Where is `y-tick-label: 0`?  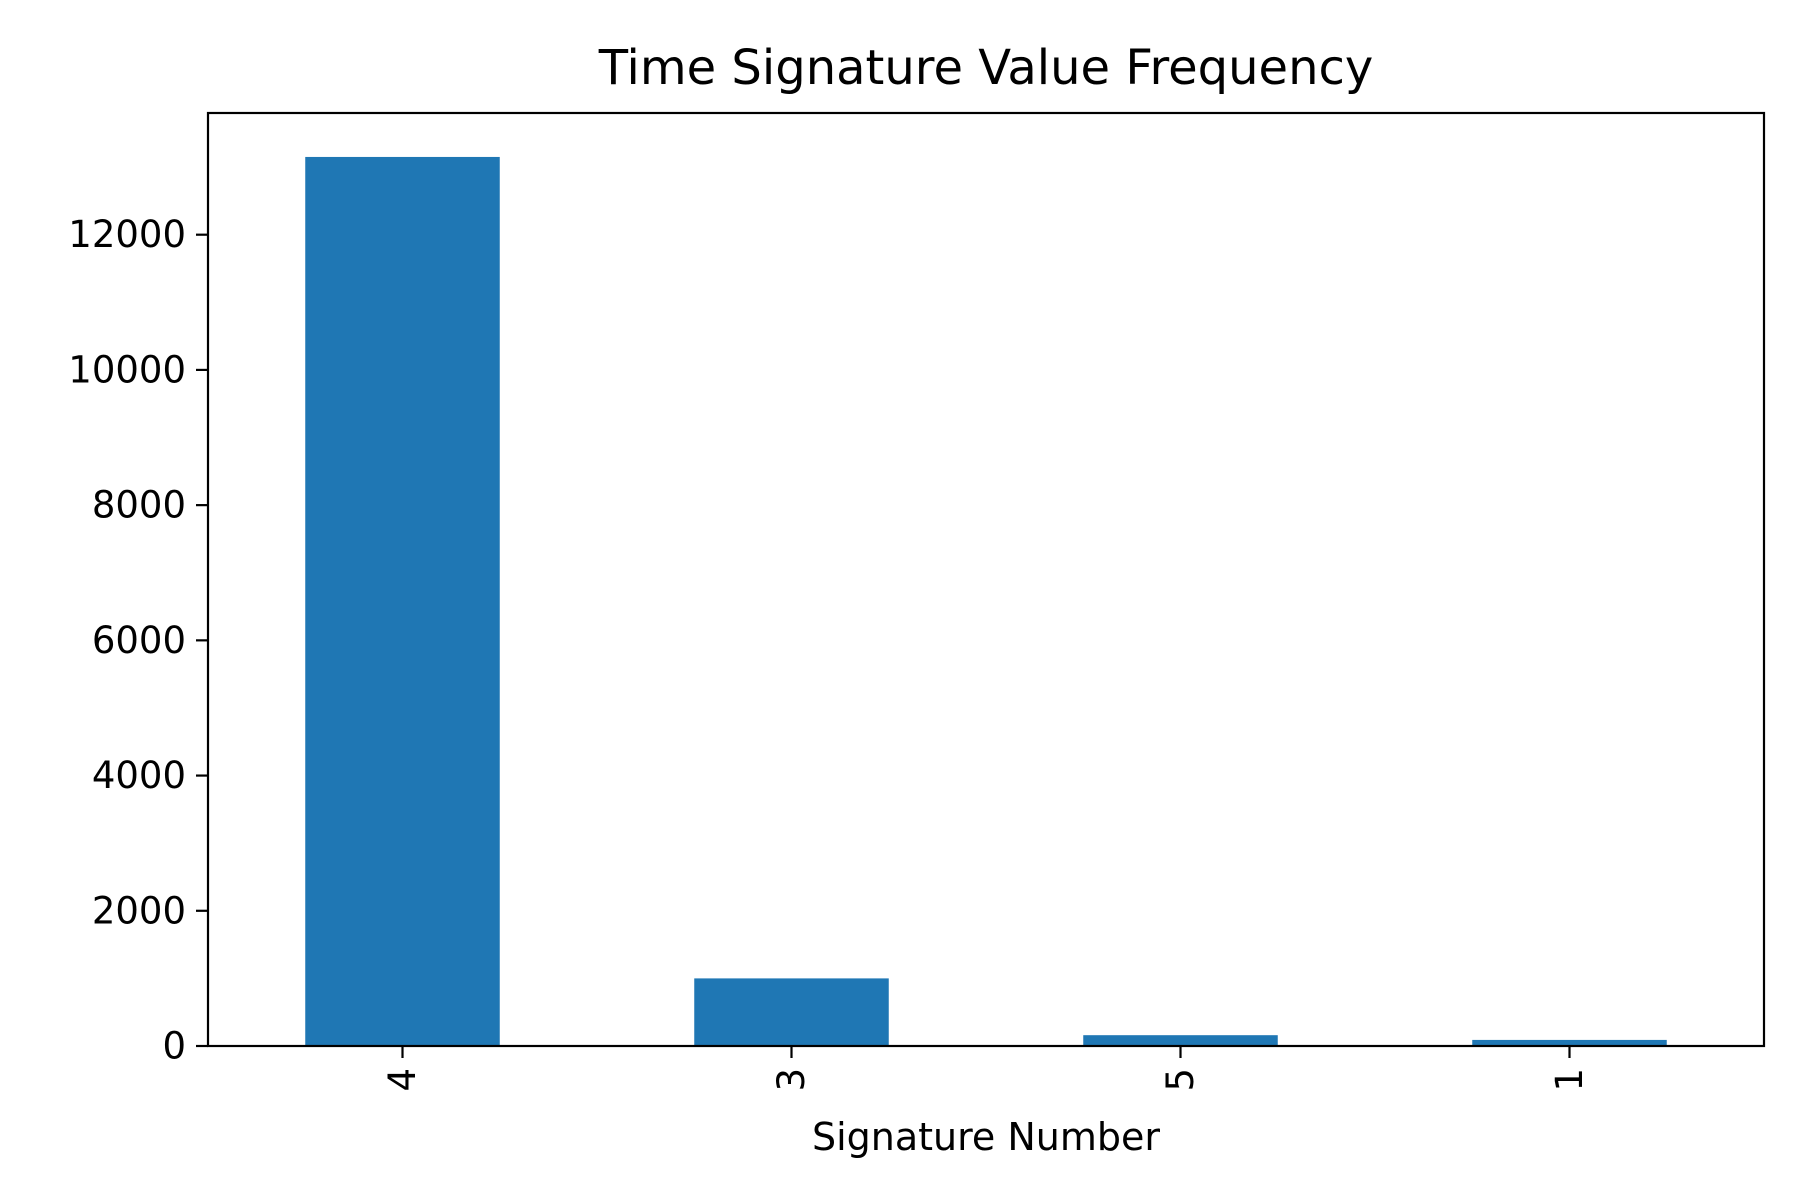 y-tick-label: 0 is located at coordinates (174, 1046).